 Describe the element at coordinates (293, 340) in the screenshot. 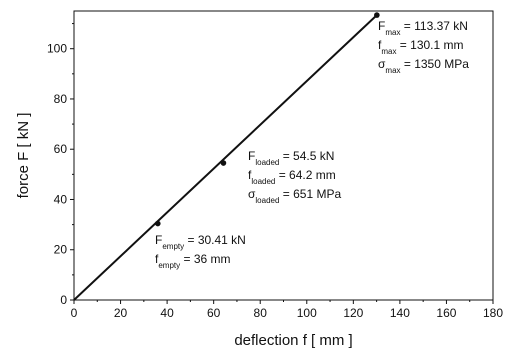

I see `x-axis-label: deflection f [ mm ]` at that location.